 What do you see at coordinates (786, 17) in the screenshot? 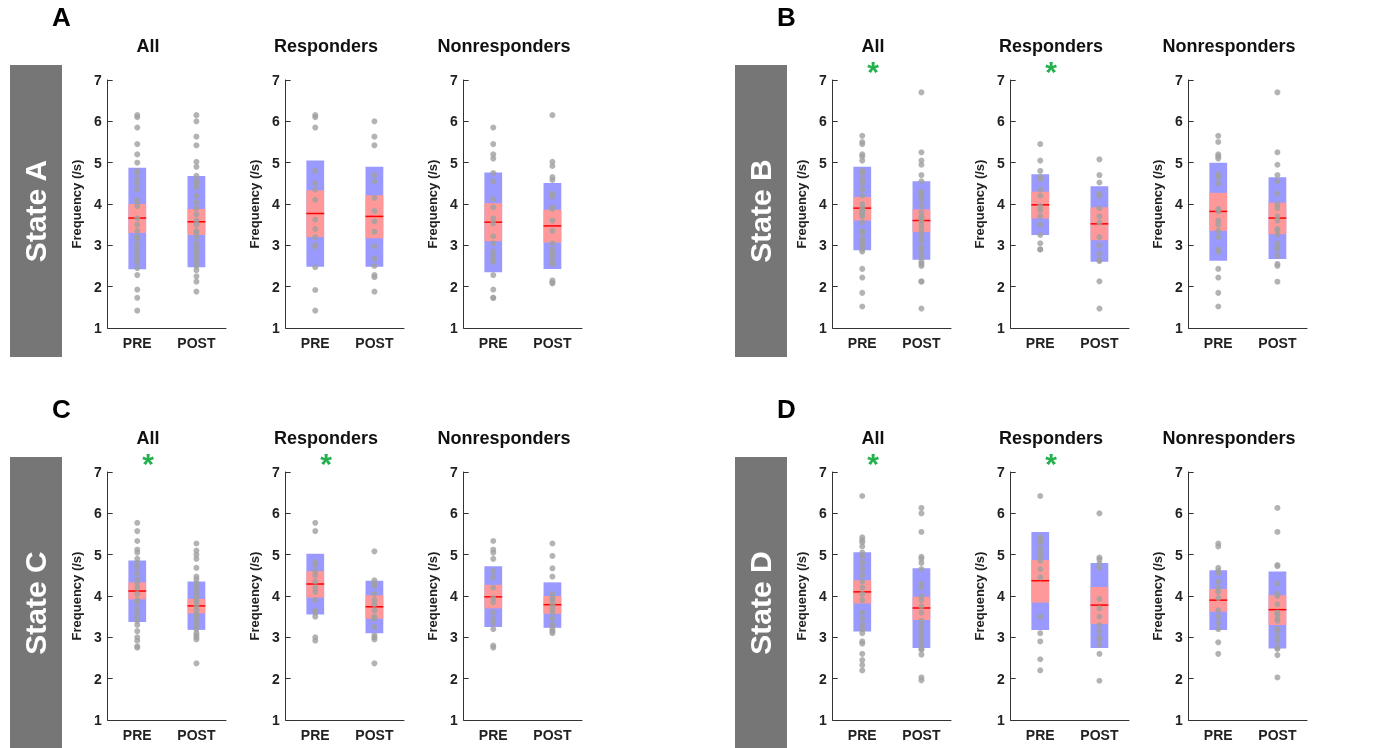
I see `text: B` at bounding box center [786, 17].